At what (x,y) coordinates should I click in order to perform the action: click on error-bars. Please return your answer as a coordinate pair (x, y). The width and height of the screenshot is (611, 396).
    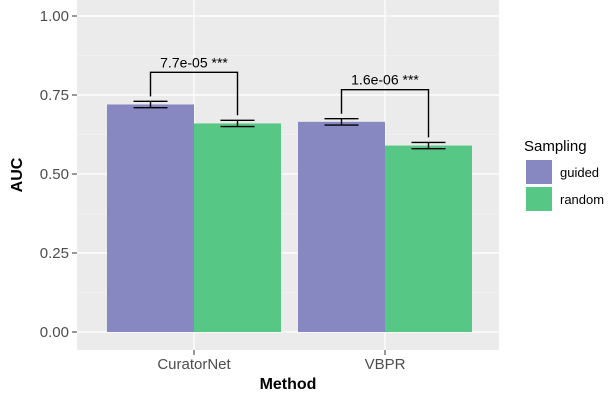
    Looking at the image, I should click on (289, 125).